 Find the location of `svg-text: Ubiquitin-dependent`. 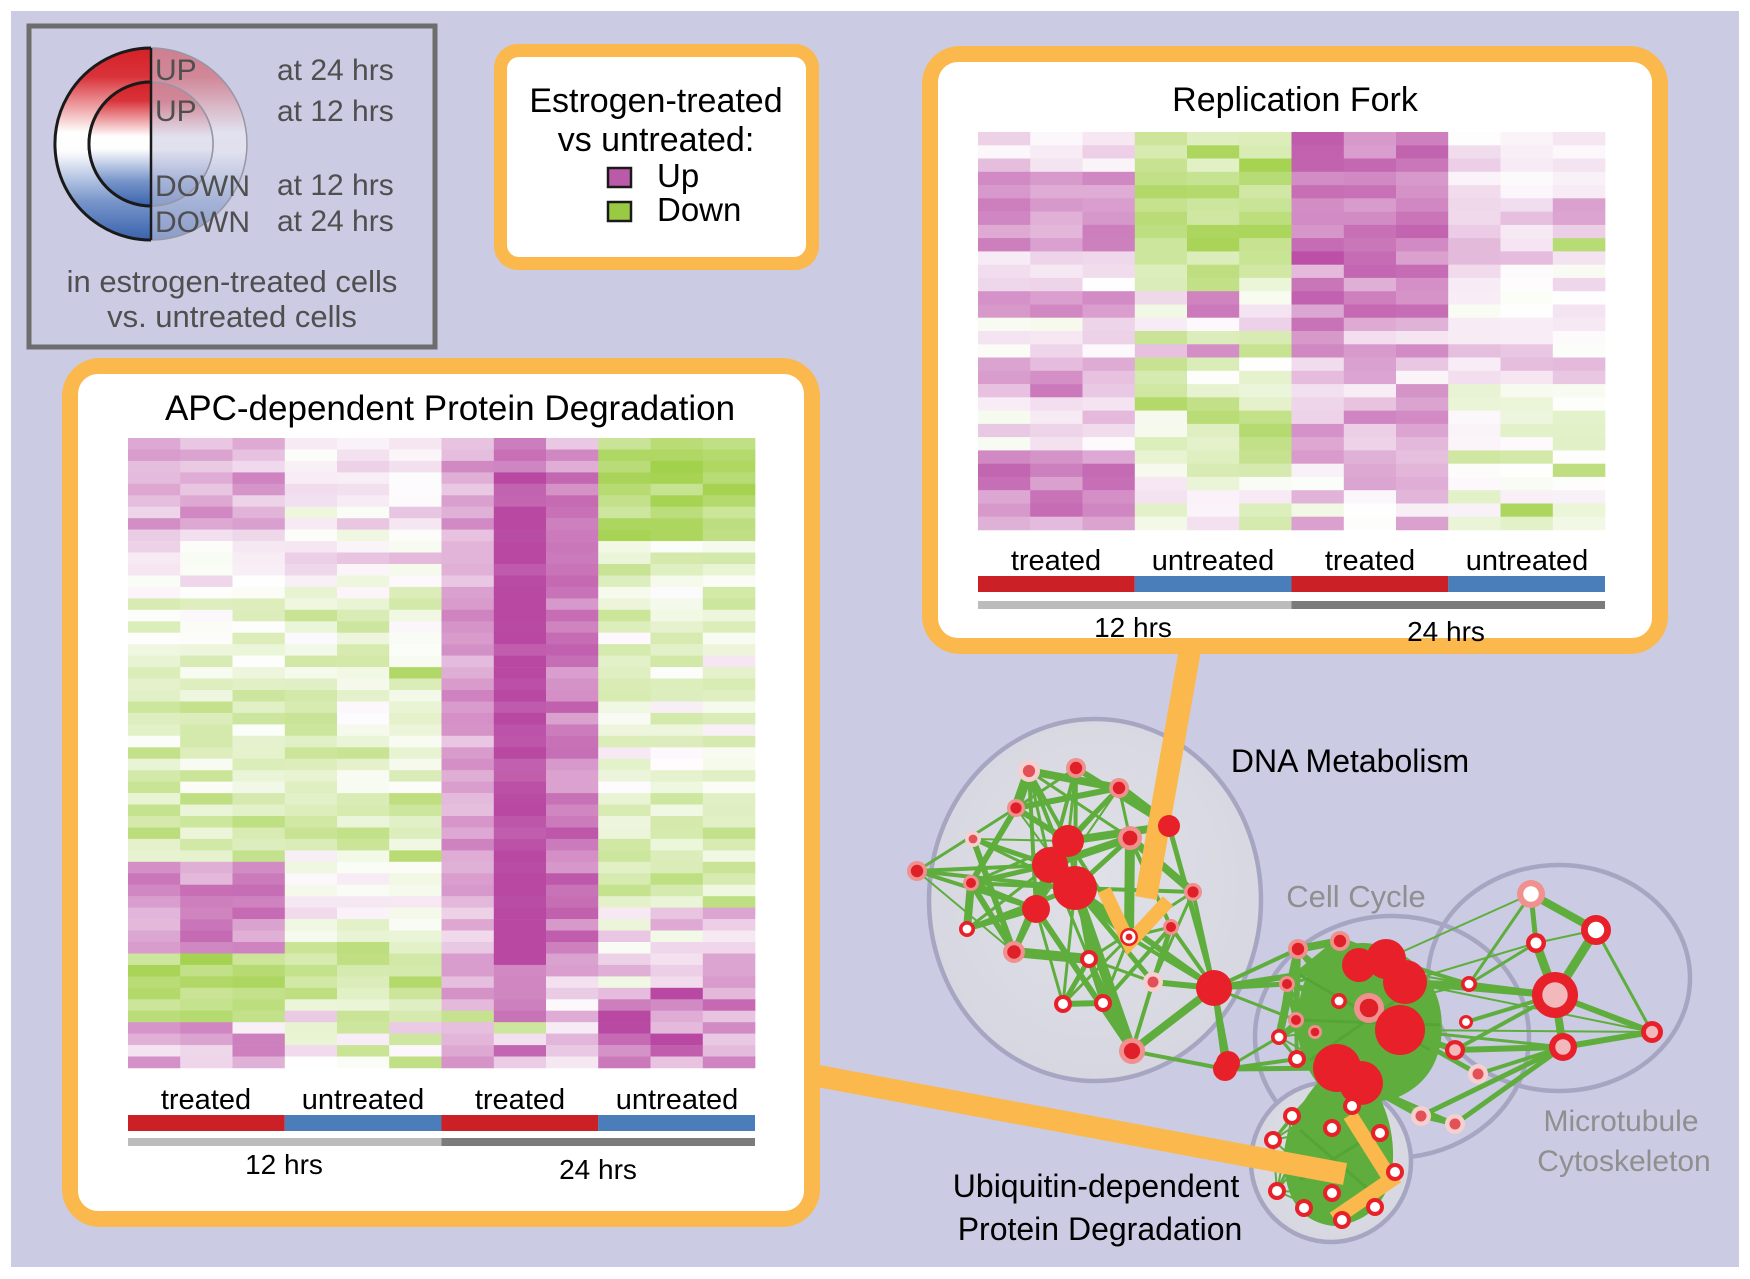

svg-text: Ubiquitin-dependent is located at coordinates (1096, 1186).